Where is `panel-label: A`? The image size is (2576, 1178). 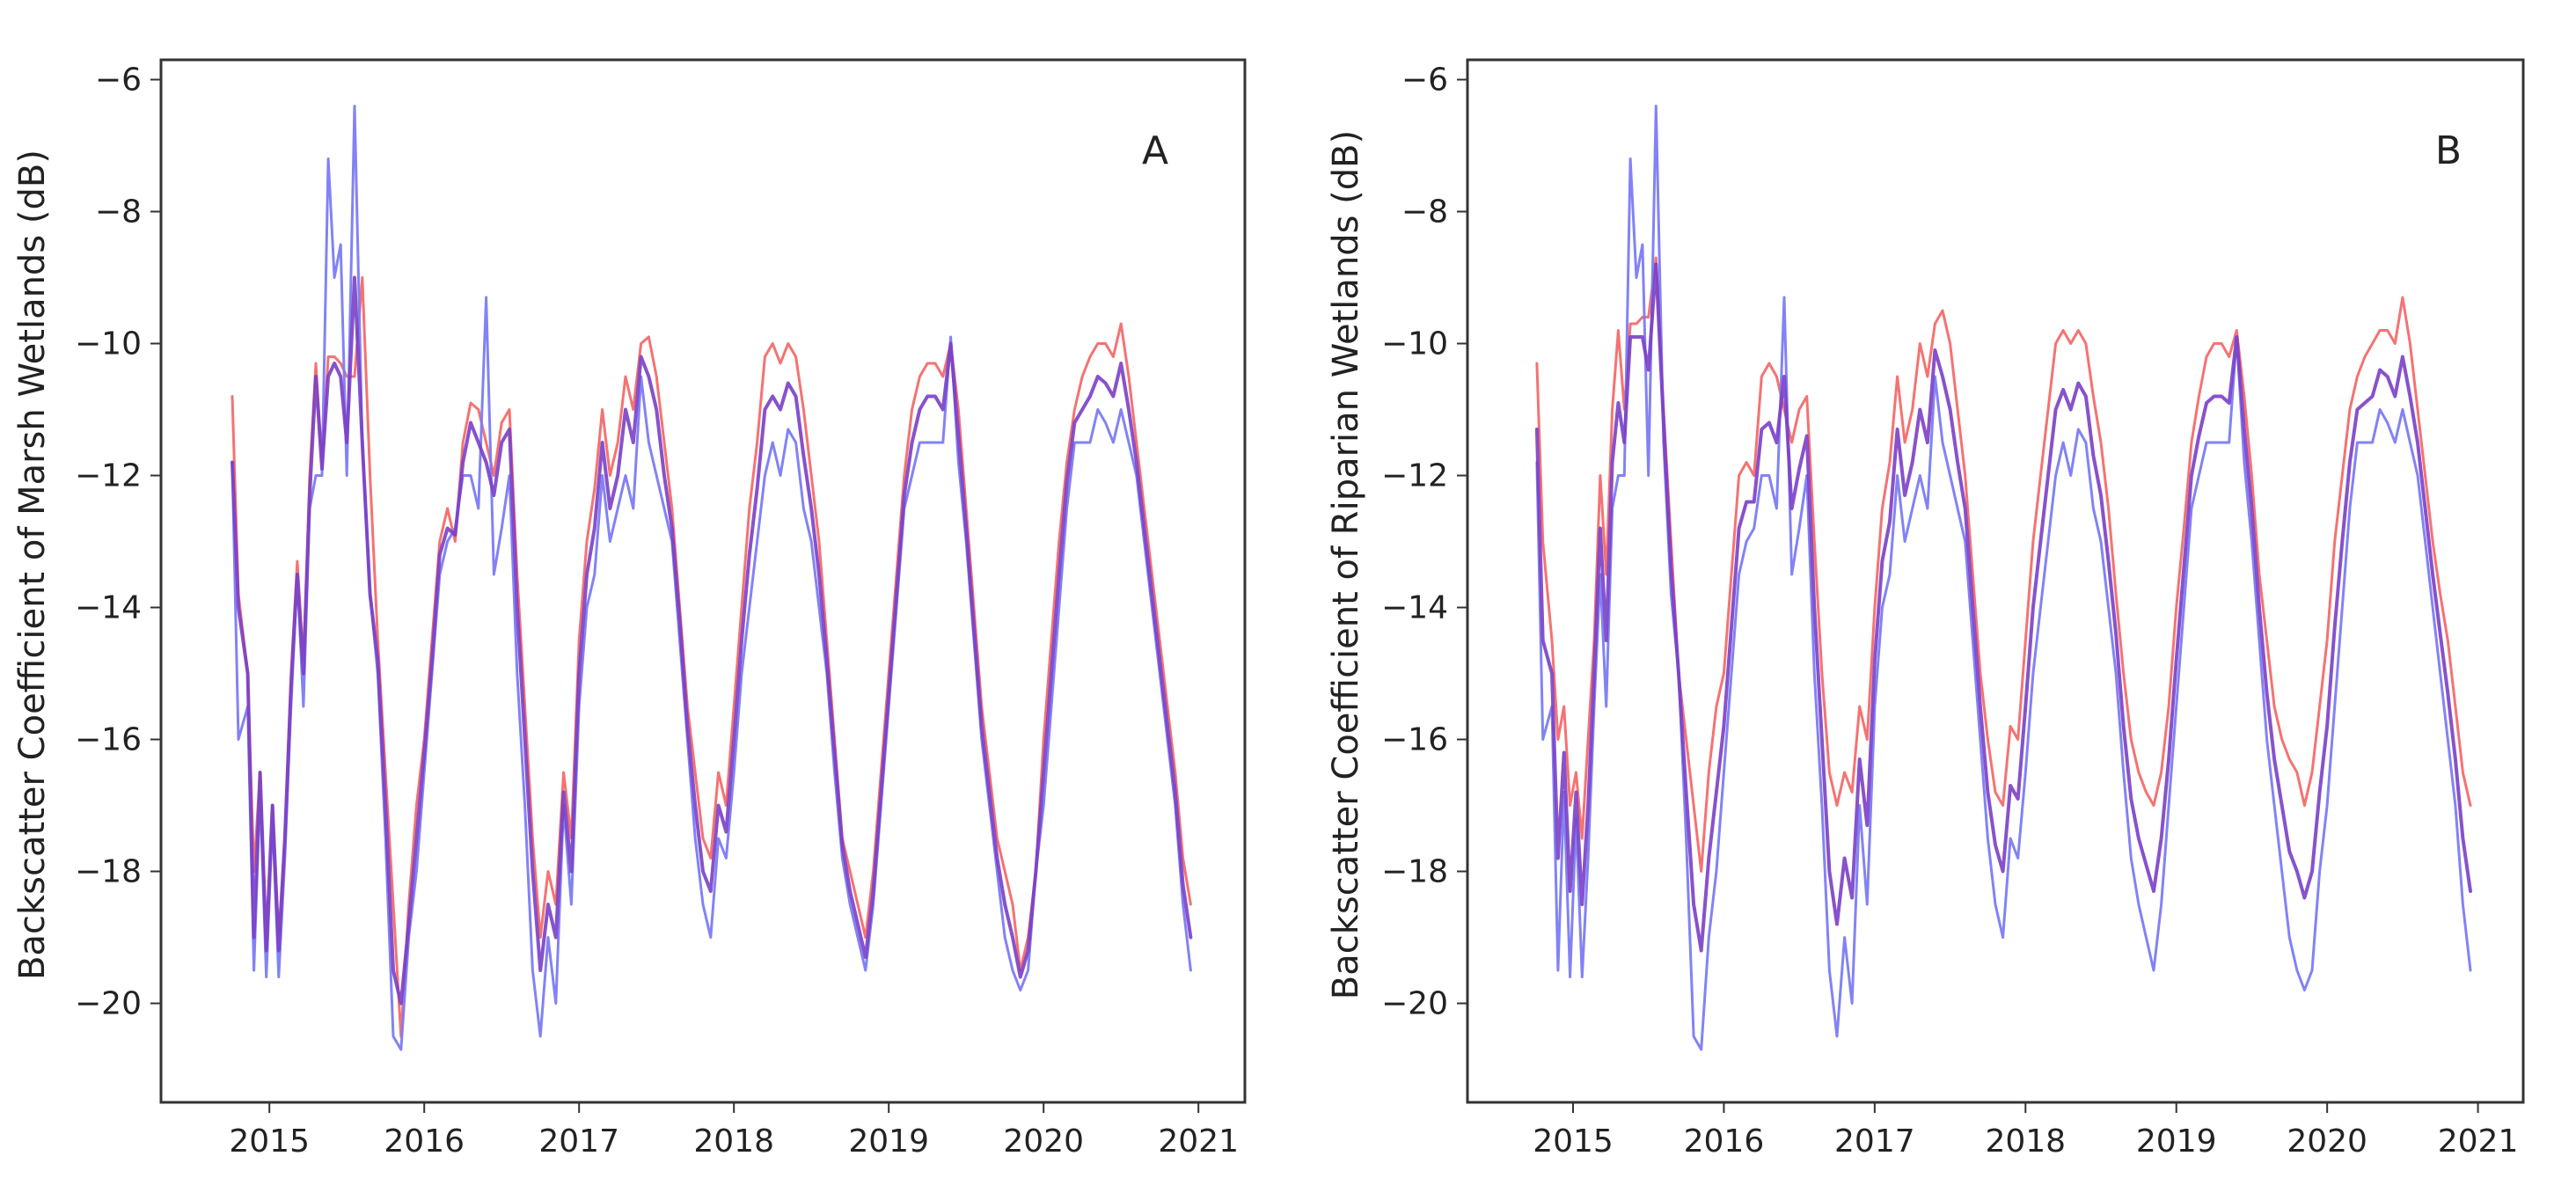
panel-label: A is located at coordinates (1155, 150).